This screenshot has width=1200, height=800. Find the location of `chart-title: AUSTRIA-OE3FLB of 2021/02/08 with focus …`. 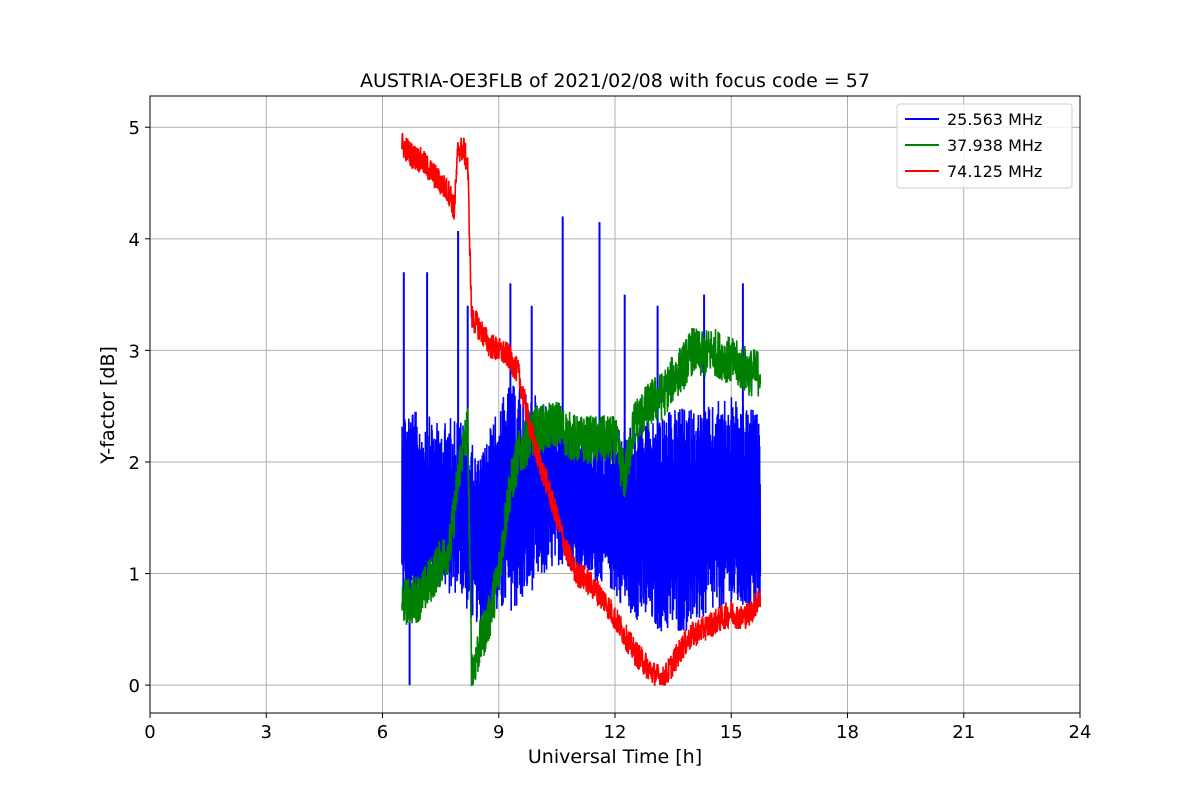

chart-title: AUSTRIA-OE3FLB of 2021/02/08 with focus … is located at coordinates (615, 81).